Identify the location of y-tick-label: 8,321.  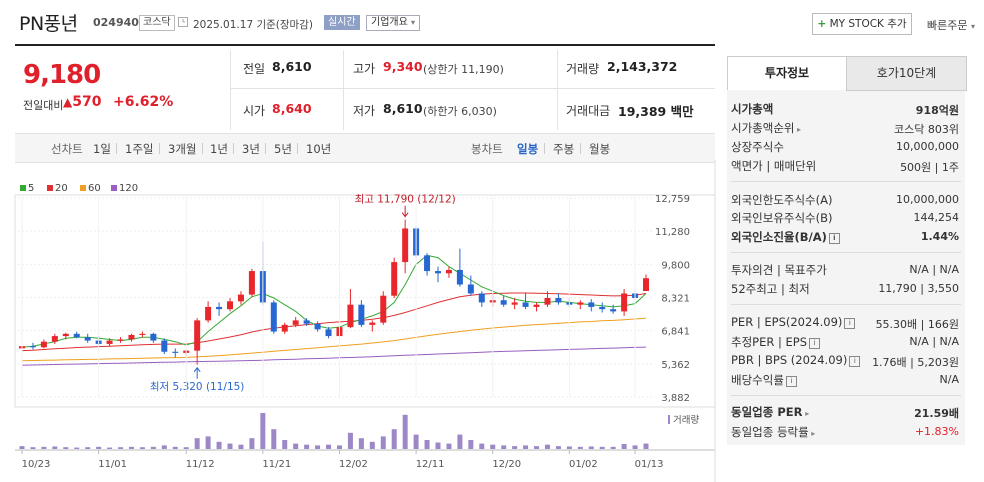
(675, 299).